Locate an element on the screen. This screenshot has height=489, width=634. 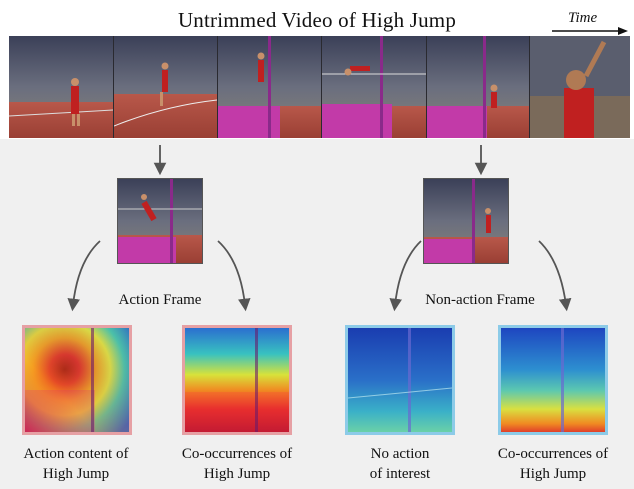
arrow-to-non-action-cooccurrence-map is located at coordinates (555, 276).